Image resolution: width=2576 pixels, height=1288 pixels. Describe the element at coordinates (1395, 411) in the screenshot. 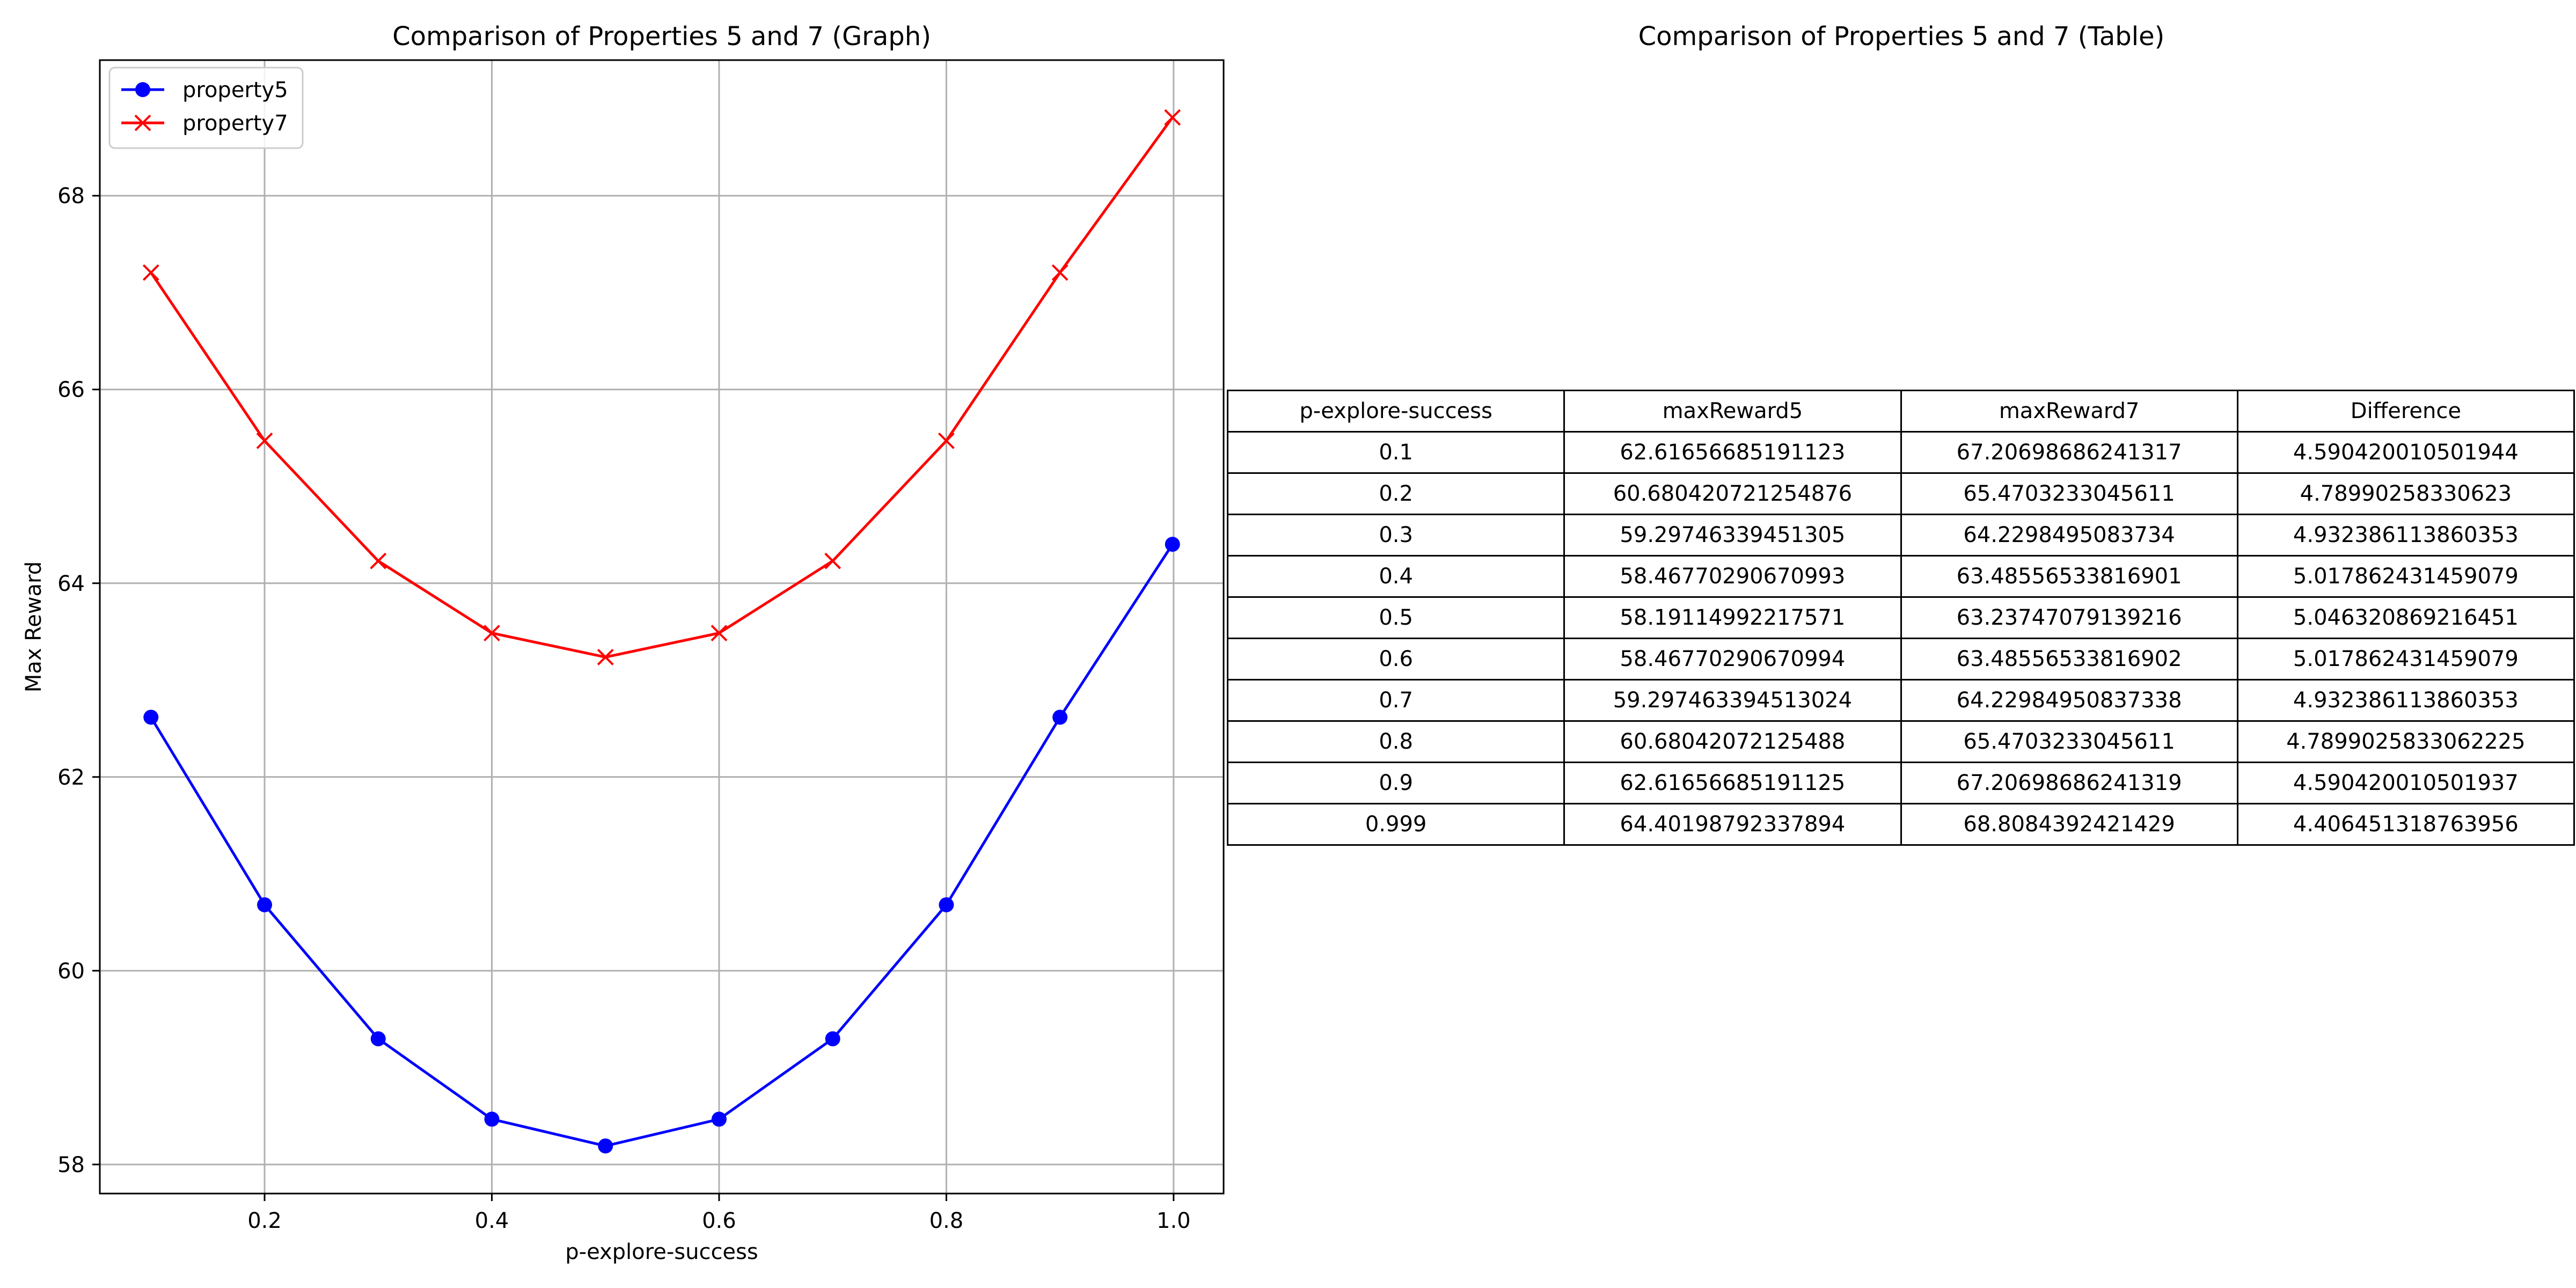

I see `table-header-cell: p-explore-success` at that location.